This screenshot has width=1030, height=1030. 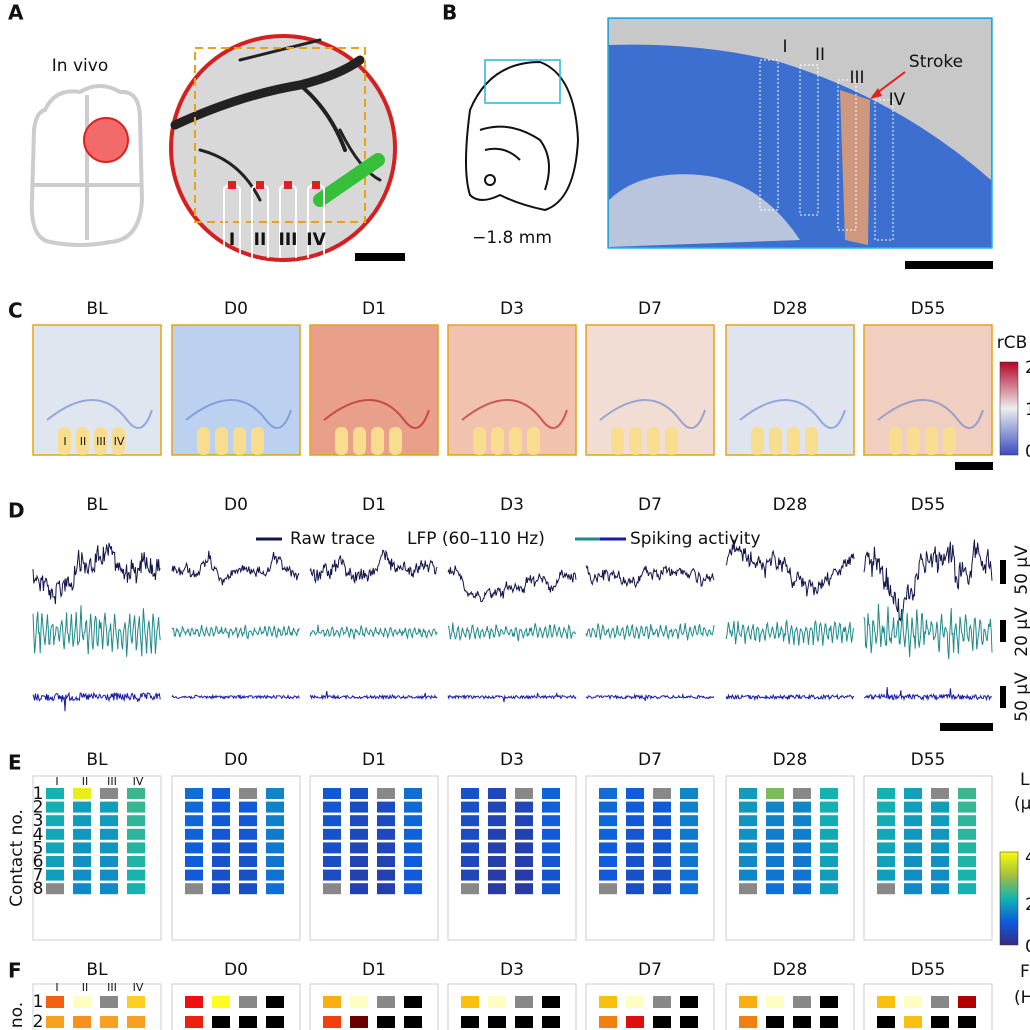 I want to click on colorbar-tick: 4, so click(x=1027, y=858).